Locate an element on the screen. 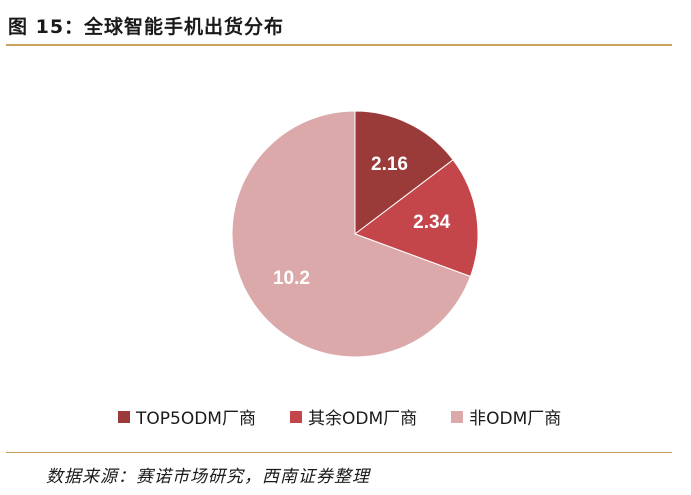  chart-legend: TOP5ODM厂商 其余ODM厂商 非ODM厂商 is located at coordinates (356, 416).